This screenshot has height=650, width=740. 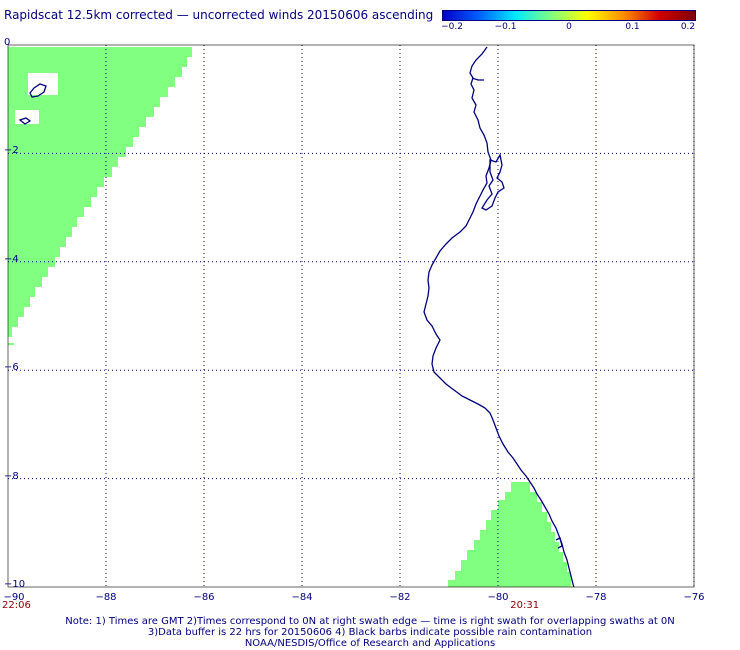 I want to click on y-tick-label: −10, so click(x=15, y=584).